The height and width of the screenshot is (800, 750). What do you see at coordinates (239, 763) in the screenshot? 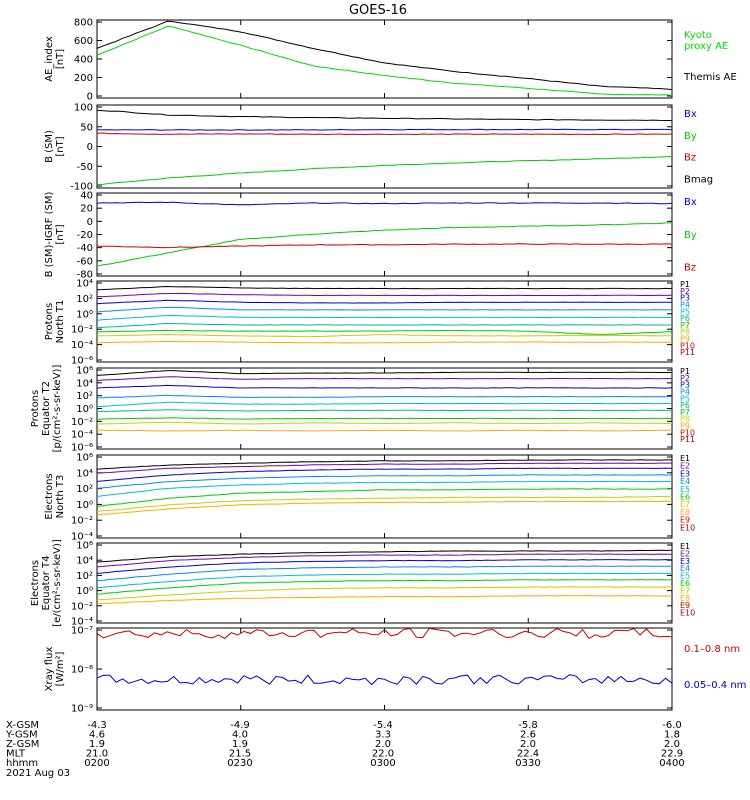
I see `footer-value: 0230` at bounding box center [239, 763].